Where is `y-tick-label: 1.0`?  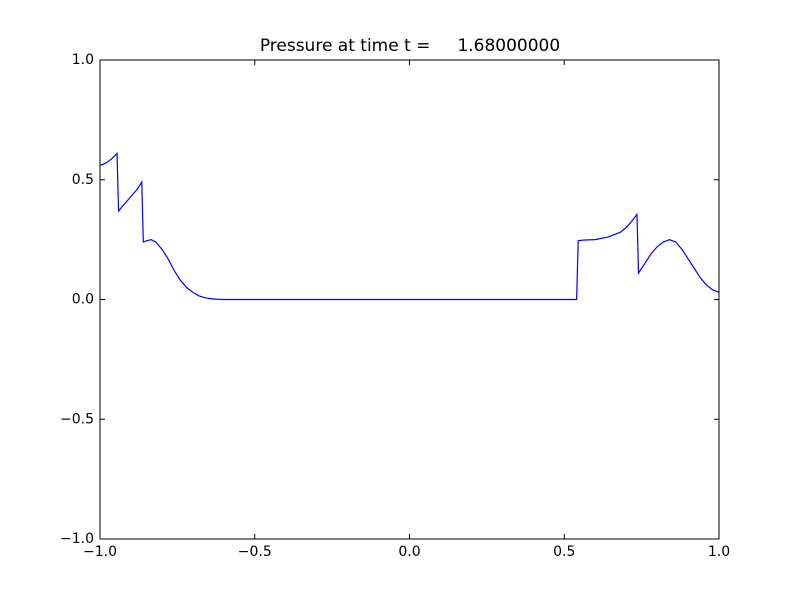 y-tick-label: 1.0 is located at coordinates (83, 60).